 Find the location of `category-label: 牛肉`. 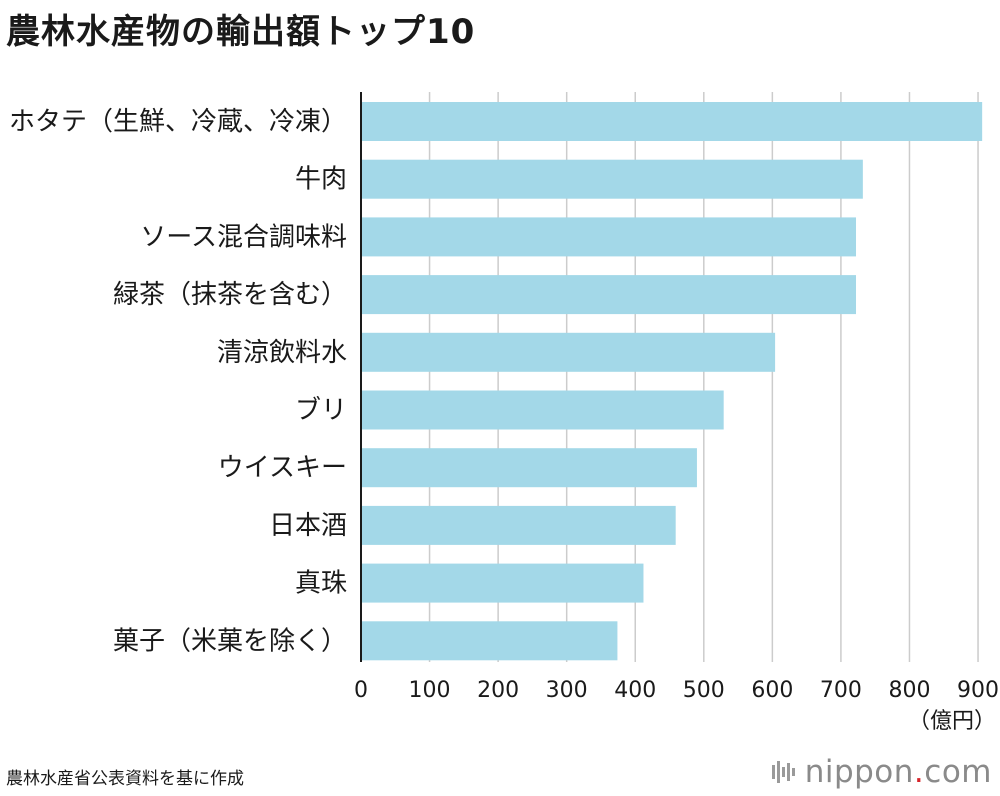

category-label: 牛肉 is located at coordinates (321, 180).